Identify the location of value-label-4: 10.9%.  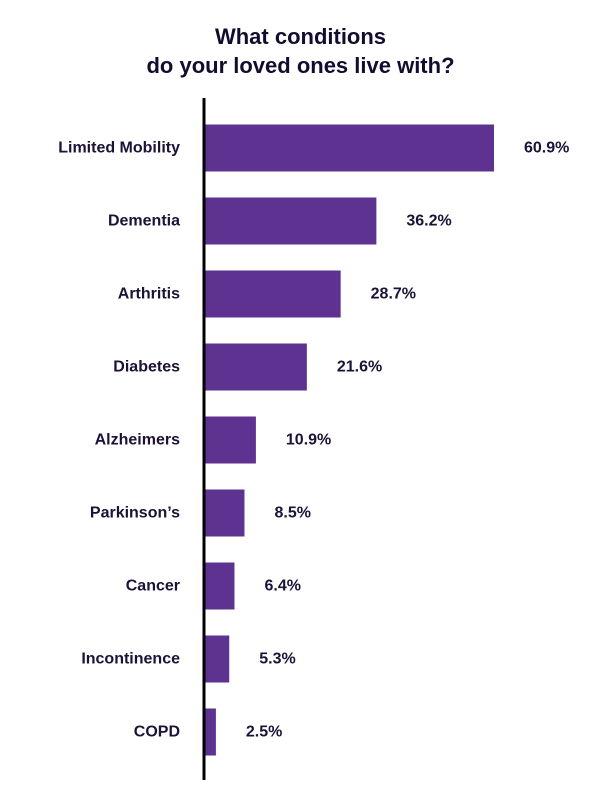
(308, 440).